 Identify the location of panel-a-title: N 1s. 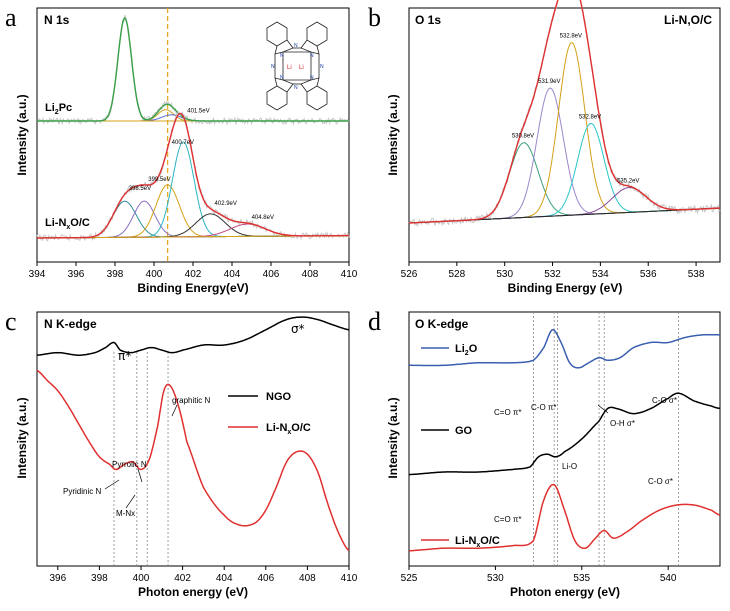
(57, 20).